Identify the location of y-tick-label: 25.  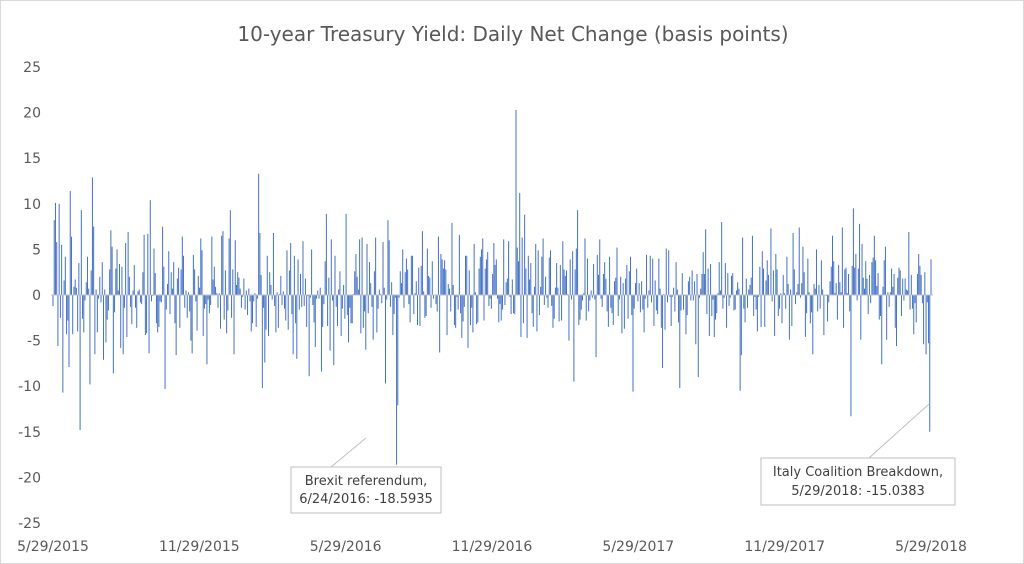
(32, 68).